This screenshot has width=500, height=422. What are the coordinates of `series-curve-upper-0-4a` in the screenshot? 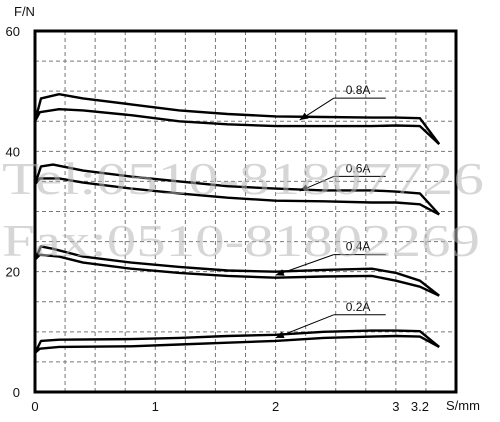 It's located at (236, 271).